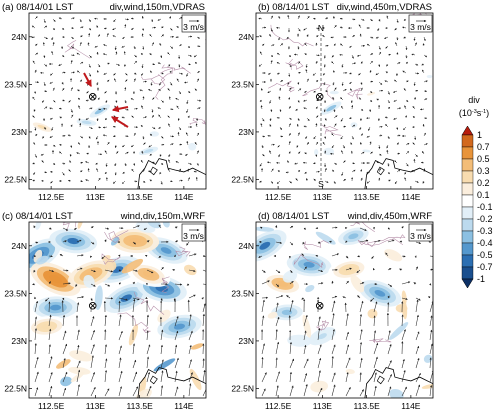  I want to click on divergence-field, so click(344, 311).